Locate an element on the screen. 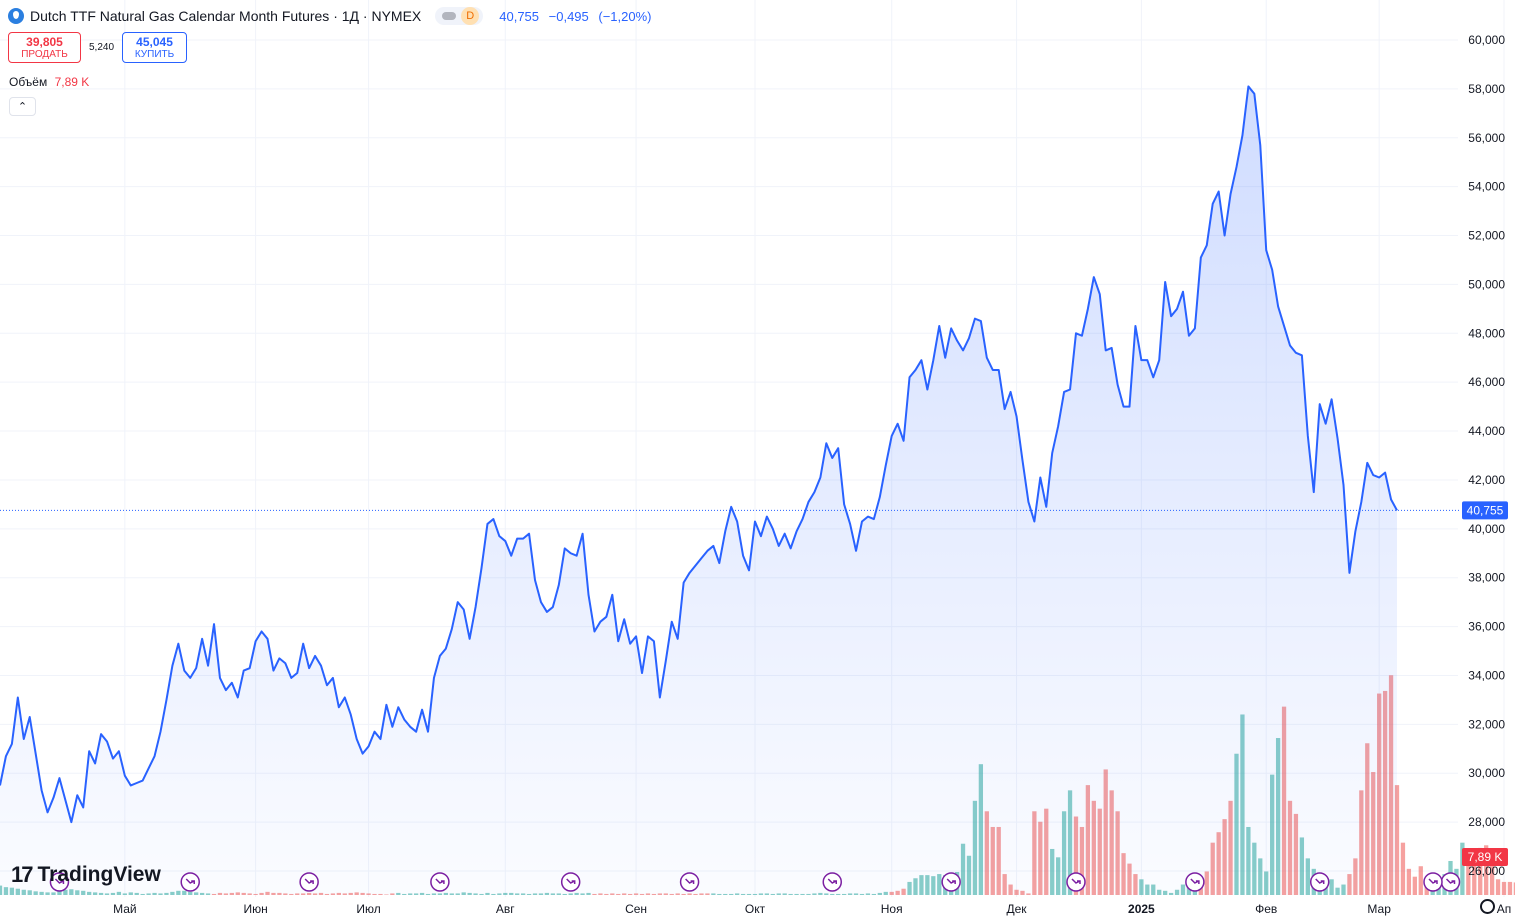 Image resolution: width=1515 pixels, height=919 pixels. y-tick-label: 40,000 is located at coordinates (1486, 529).